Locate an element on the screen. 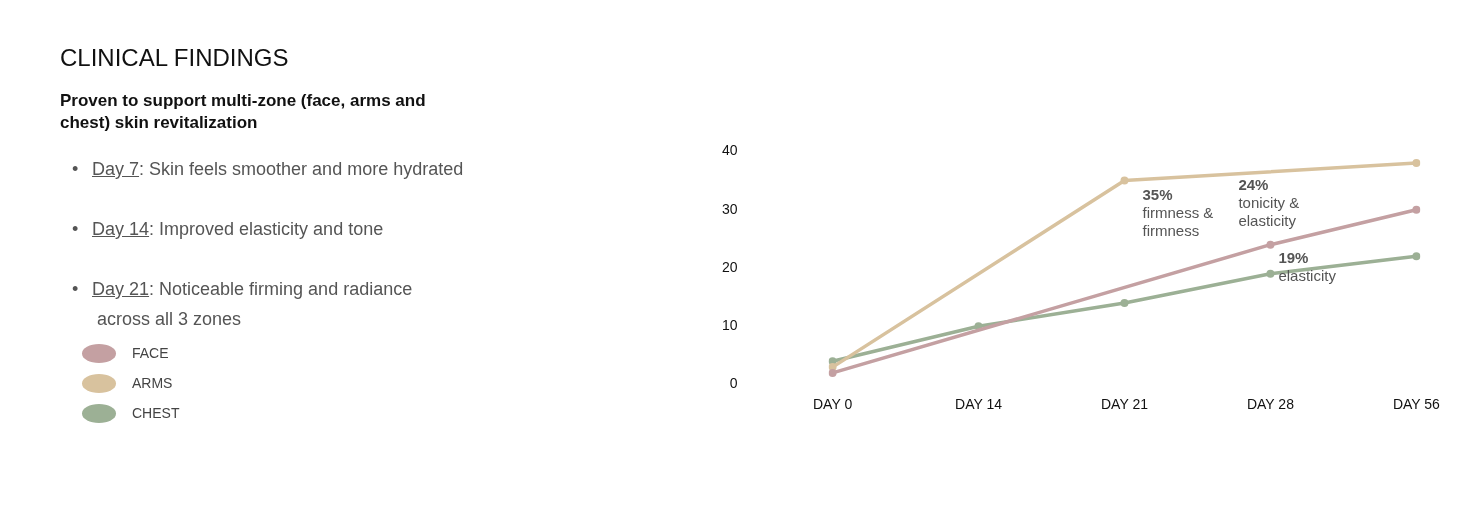 The height and width of the screenshot is (519, 1464). text: • Day 14: Improved elasticity and tone is located at coordinates (228, 229).